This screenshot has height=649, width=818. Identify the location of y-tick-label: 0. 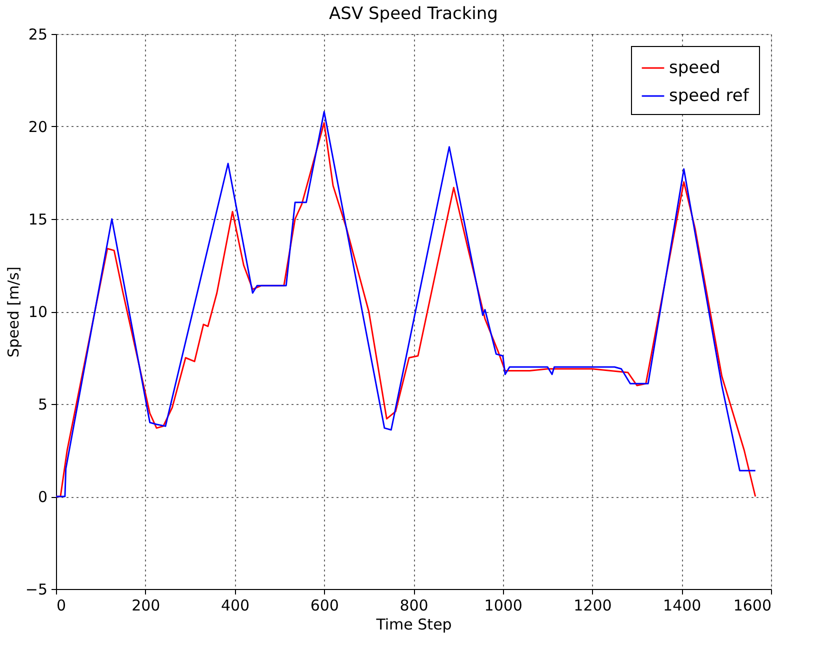
(43, 497).